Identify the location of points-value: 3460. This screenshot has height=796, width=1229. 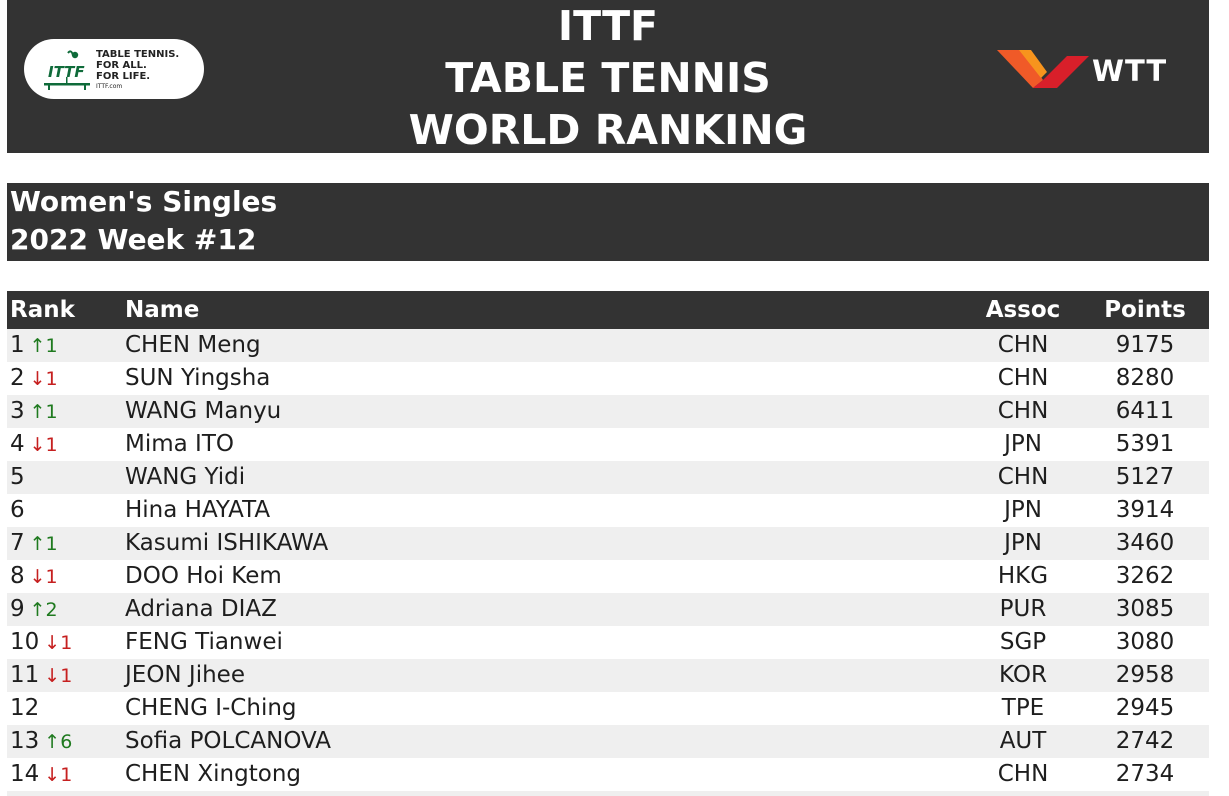
(1145, 543).